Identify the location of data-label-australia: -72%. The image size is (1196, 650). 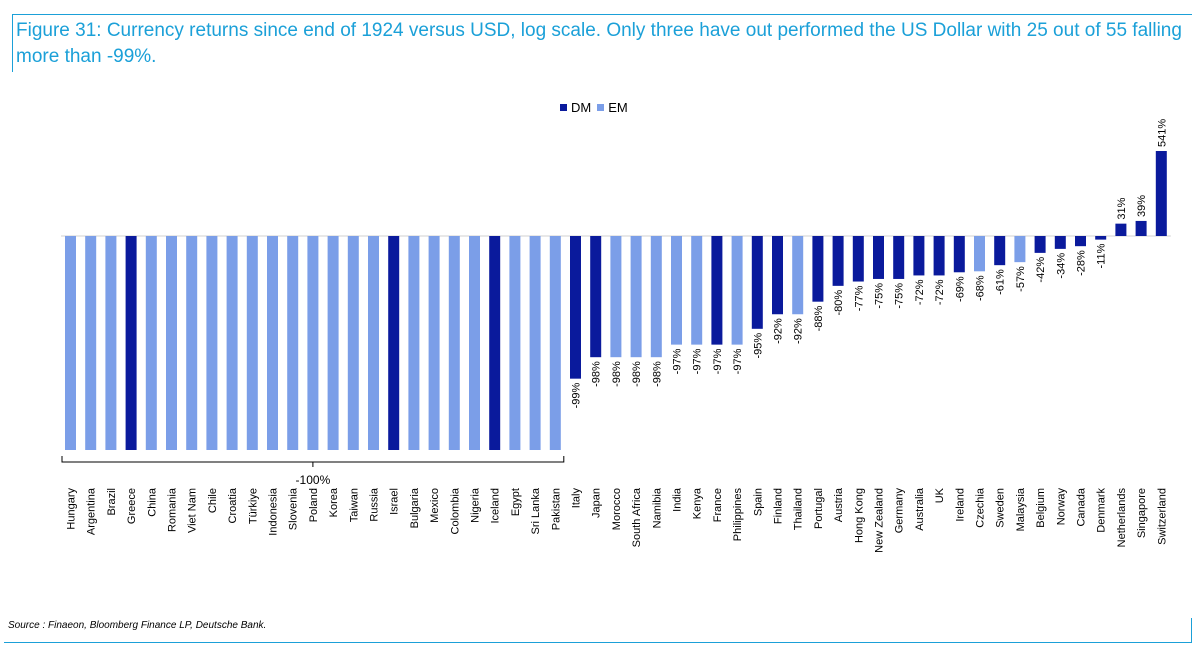
(920, 292).